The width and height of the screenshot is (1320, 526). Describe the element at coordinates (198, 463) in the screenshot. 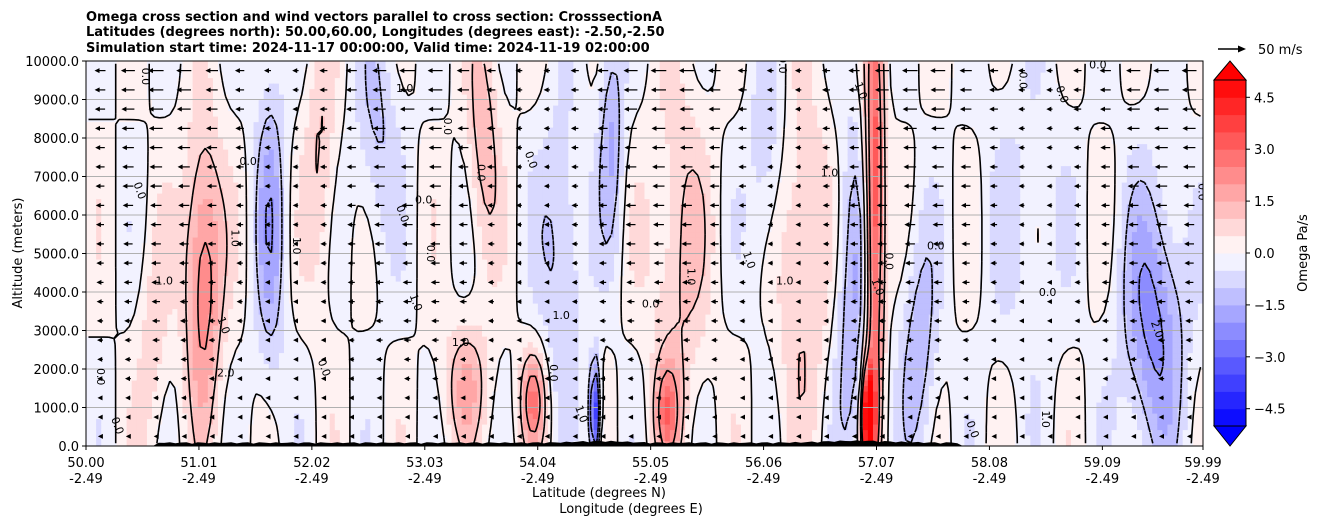

I see `x-tick-label-latitude: 51.01` at that location.